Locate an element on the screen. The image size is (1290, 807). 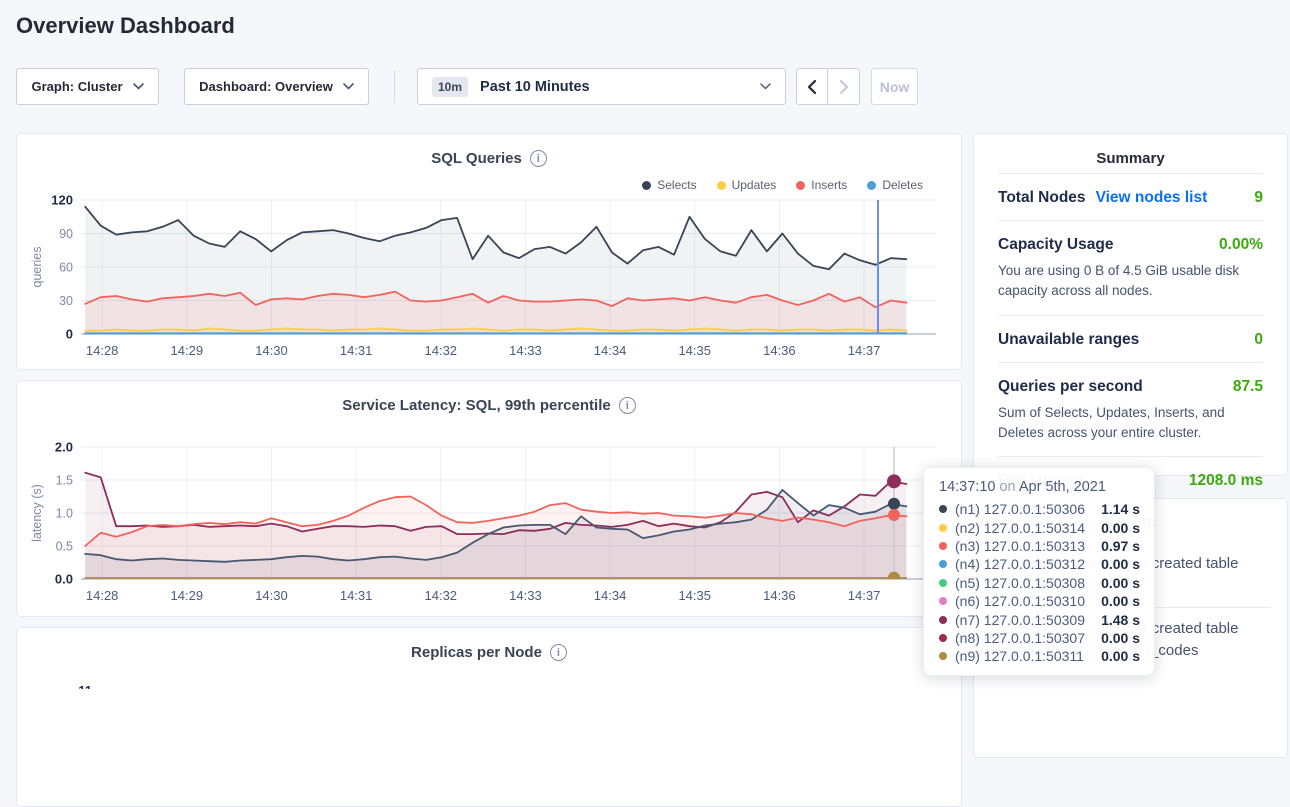
svg-text: 2.0 is located at coordinates (64, 447).